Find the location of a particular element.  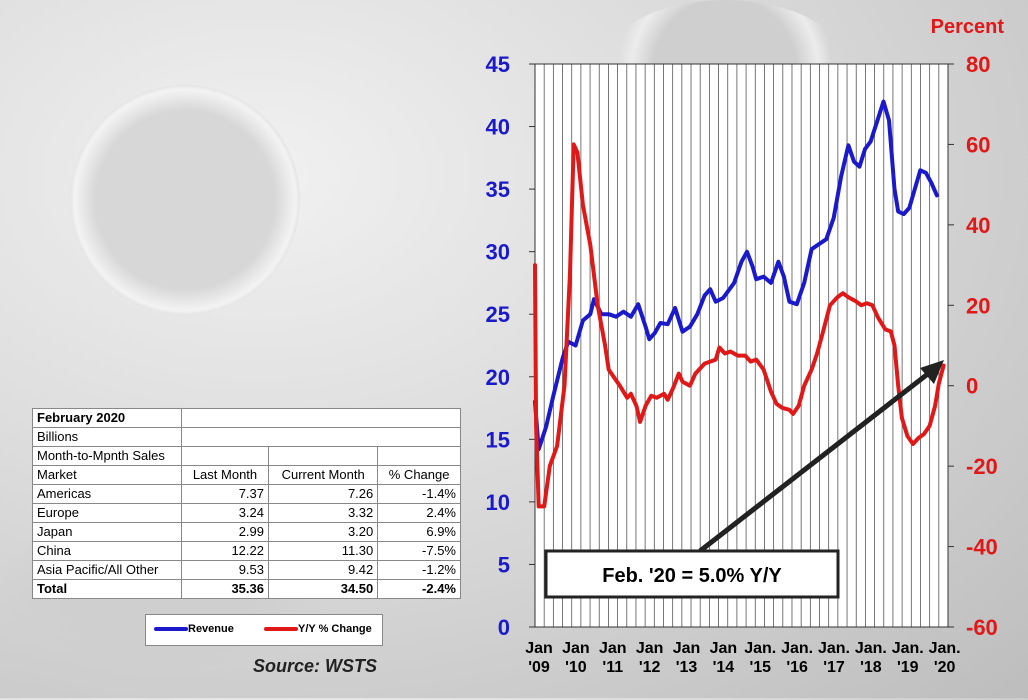

table-subtitle: Month-to-Mpnth Sales is located at coordinates (107, 456).